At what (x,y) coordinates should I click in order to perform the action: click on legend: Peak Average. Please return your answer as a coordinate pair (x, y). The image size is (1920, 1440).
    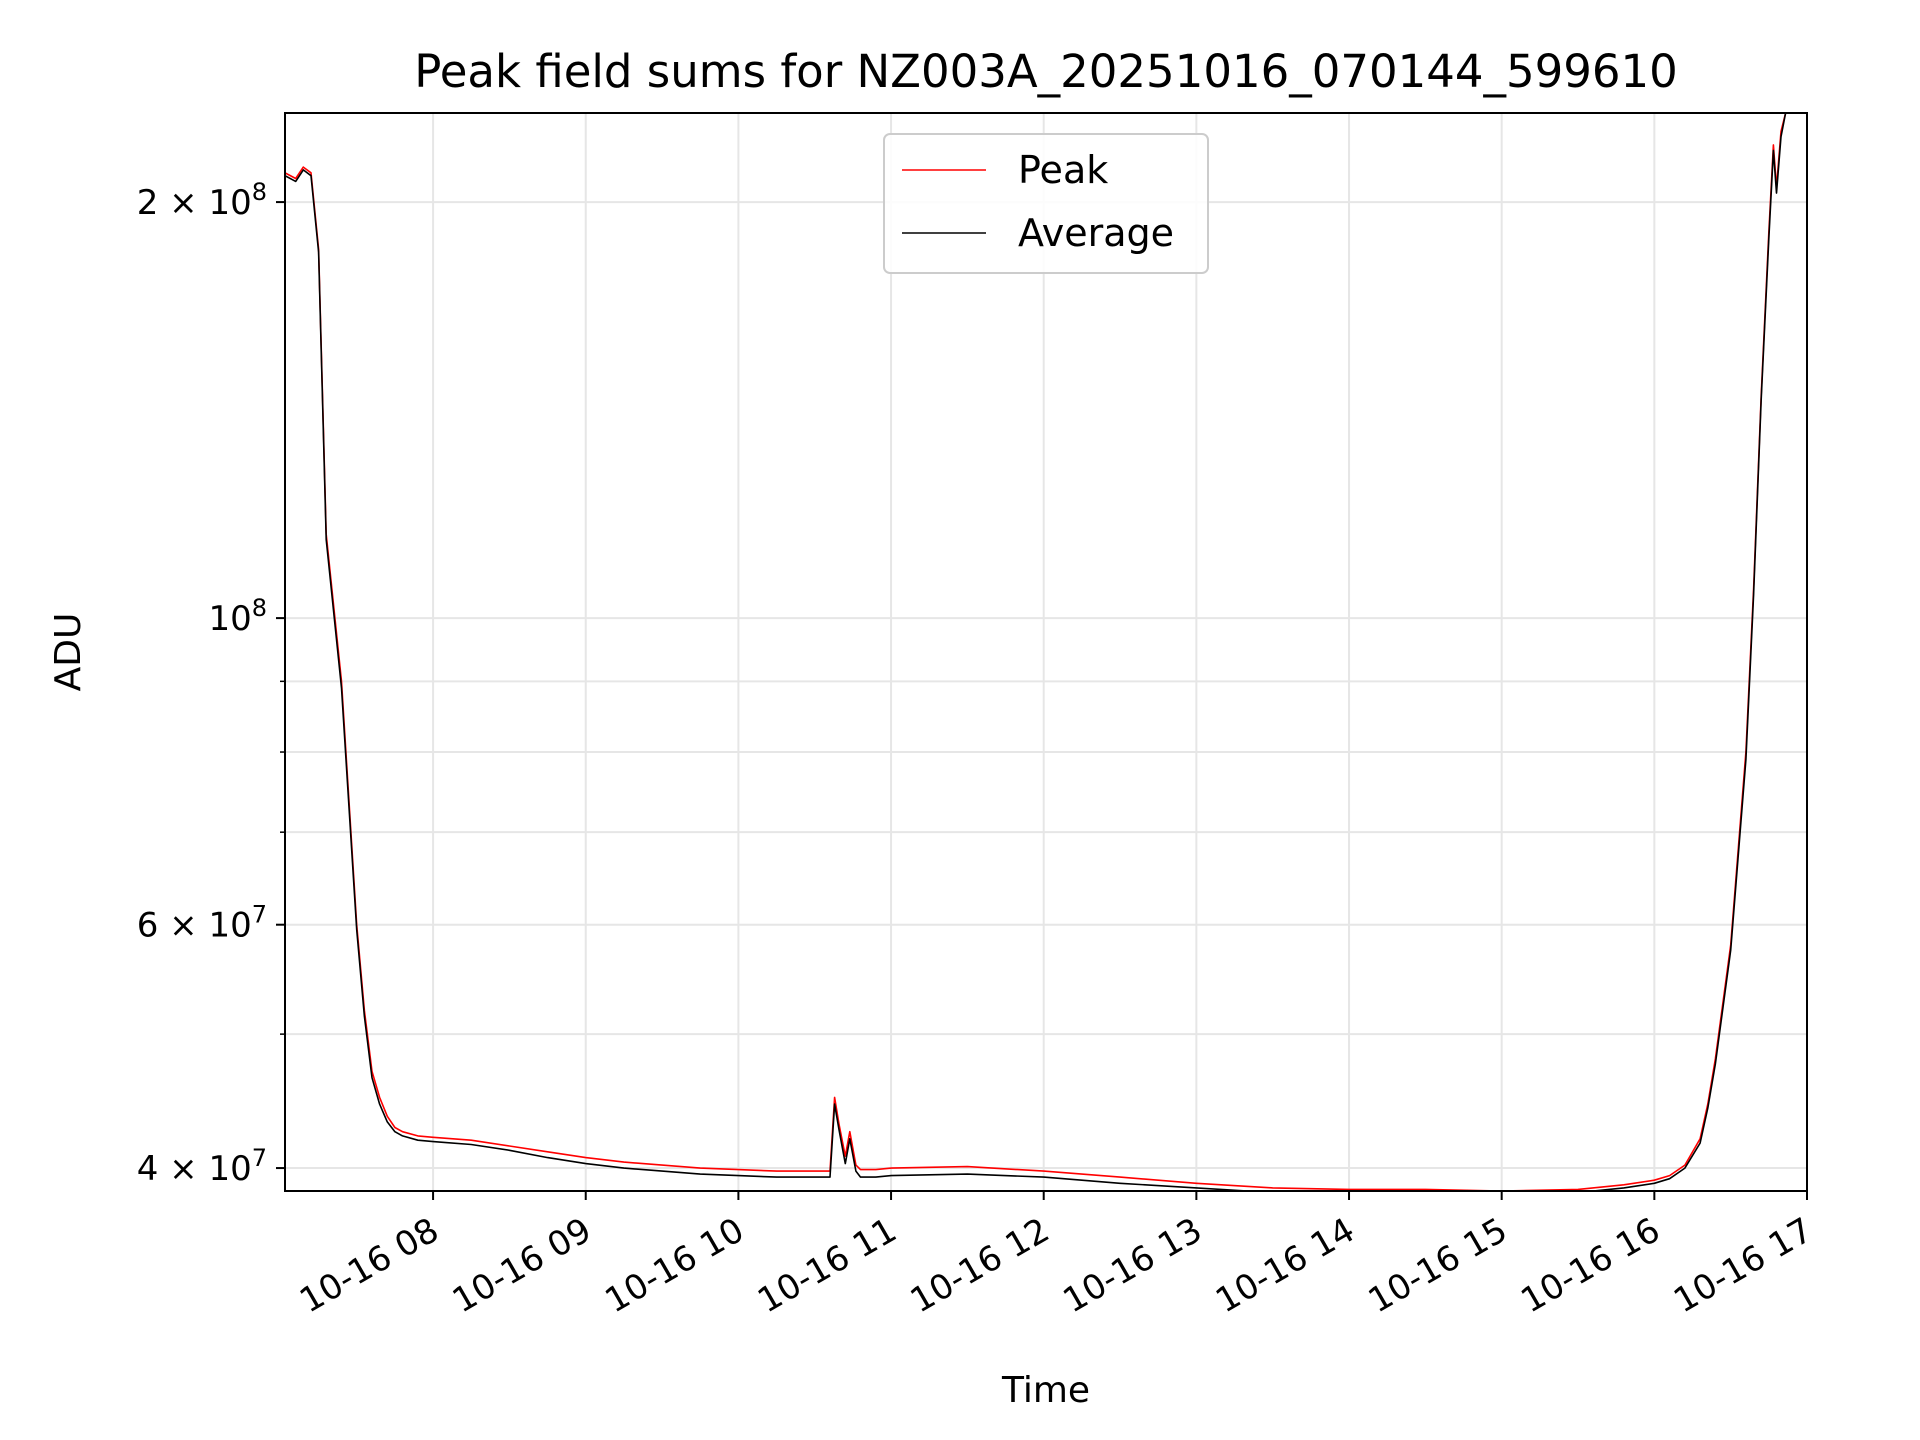
    Looking at the image, I should click on (1046, 203).